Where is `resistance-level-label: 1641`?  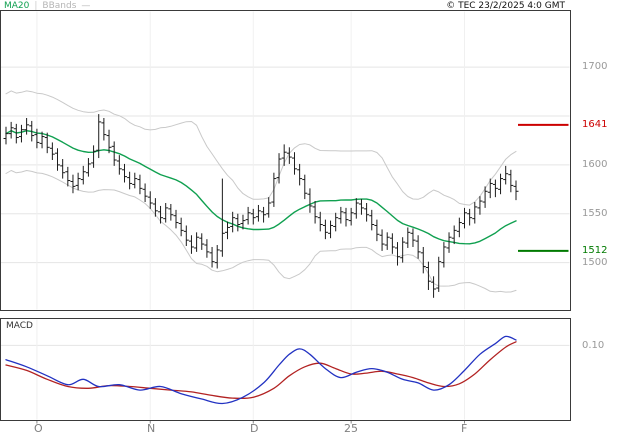
resistance-level-label: 1641 is located at coordinates (595, 124).